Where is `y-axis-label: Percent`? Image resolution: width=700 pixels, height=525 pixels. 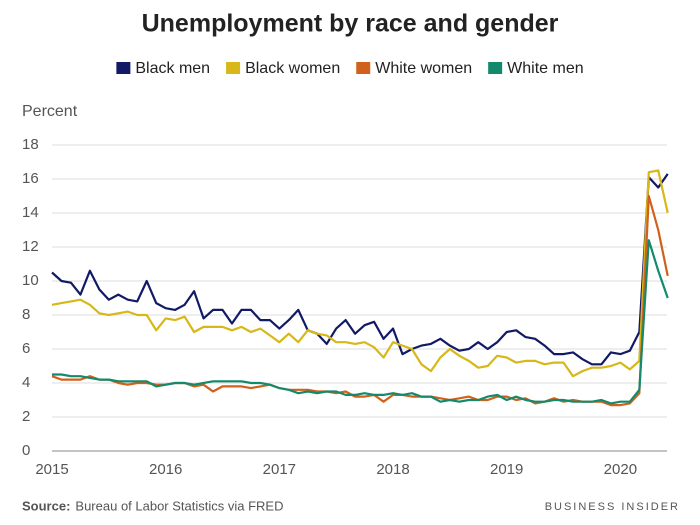 y-axis-label: Percent is located at coordinates (50, 111).